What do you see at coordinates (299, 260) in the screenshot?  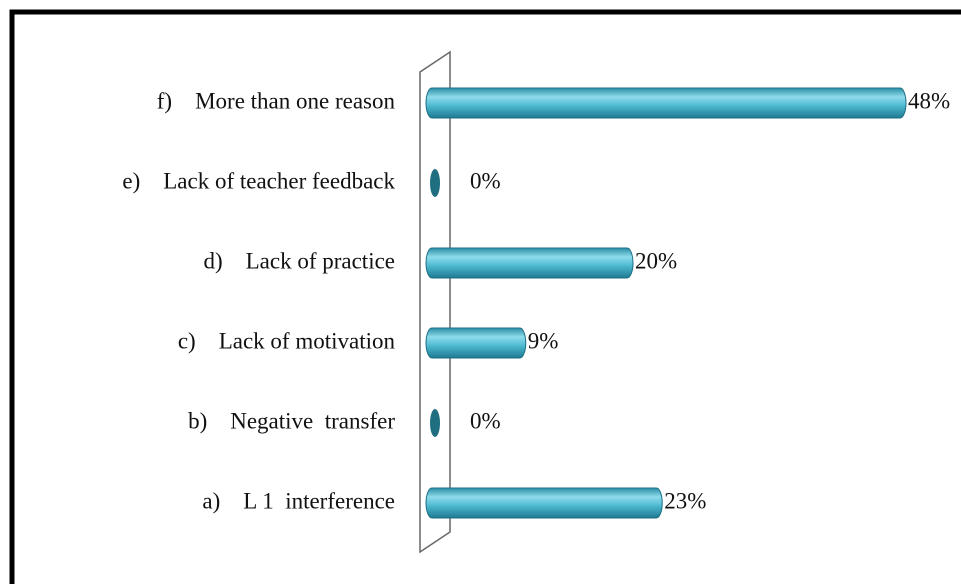 I see `category-label: d) Lack of practice` at bounding box center [299, 260].